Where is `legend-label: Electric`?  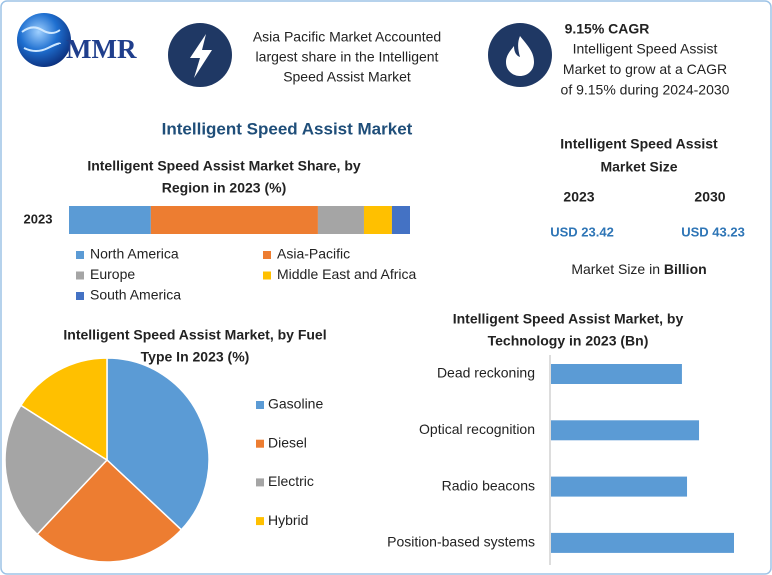
legend-label: Electric is located at coordinates (291, 481).